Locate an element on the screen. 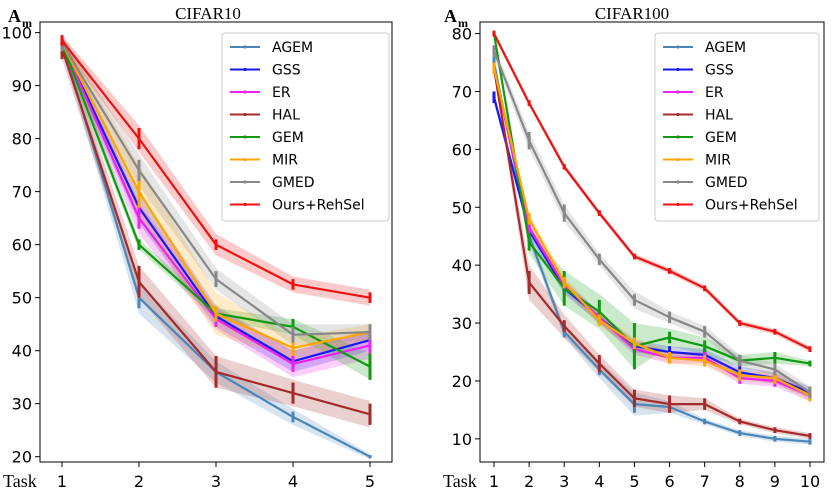  y-tick-label: 70 is located at coordinates (462, 91).